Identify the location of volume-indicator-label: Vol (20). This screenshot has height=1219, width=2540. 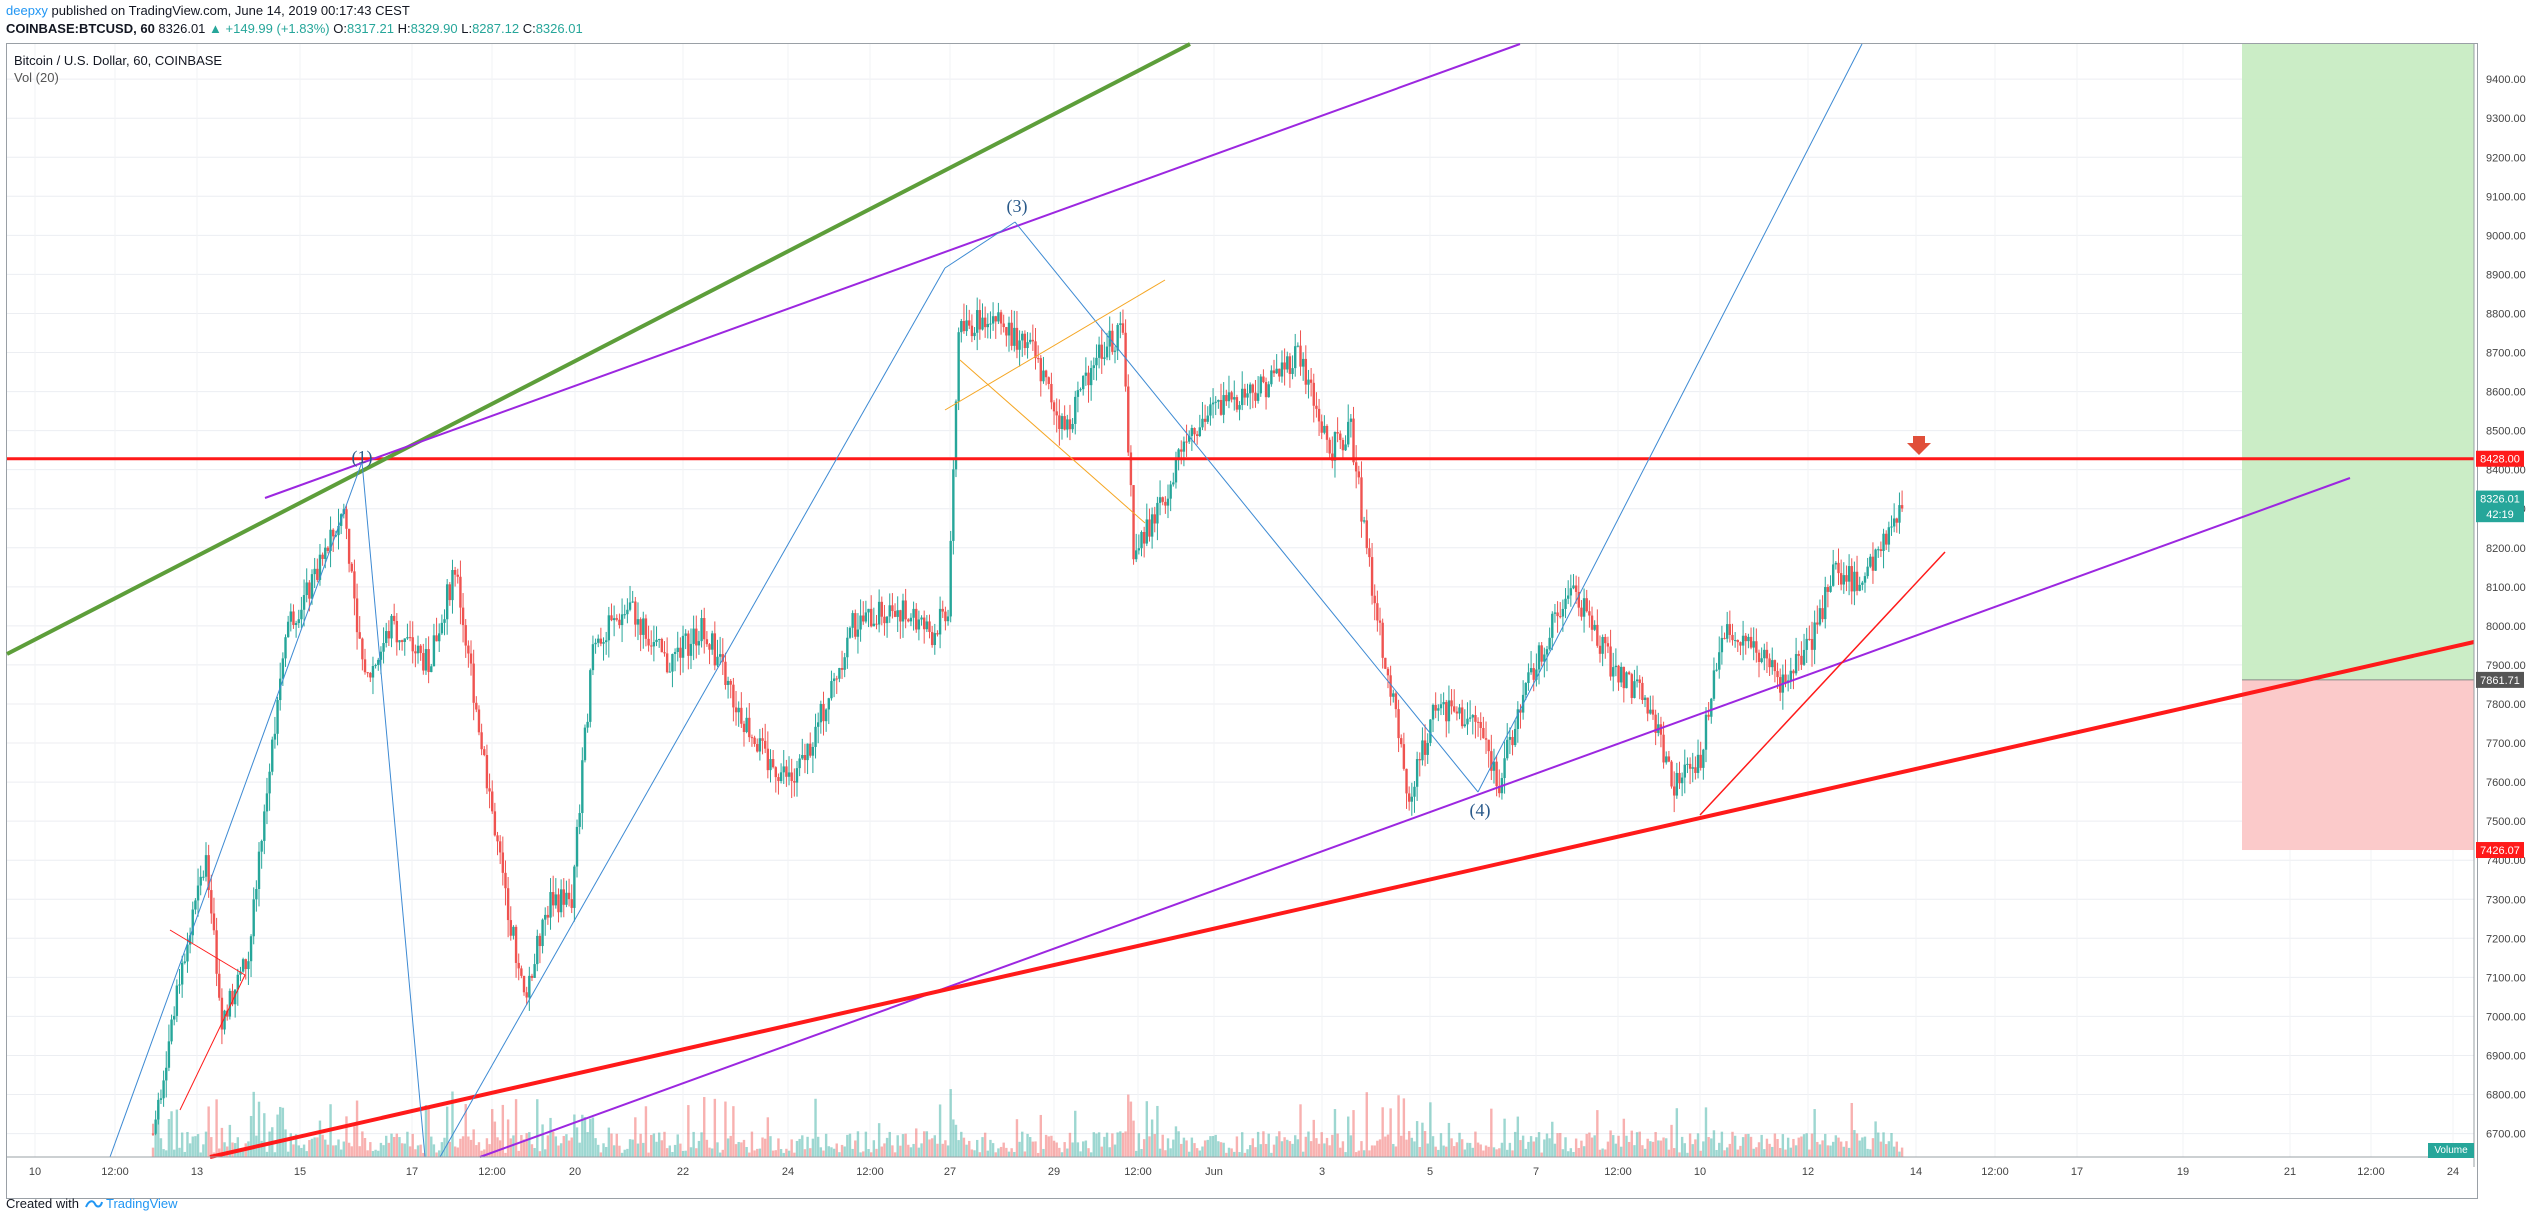
(36, 77).